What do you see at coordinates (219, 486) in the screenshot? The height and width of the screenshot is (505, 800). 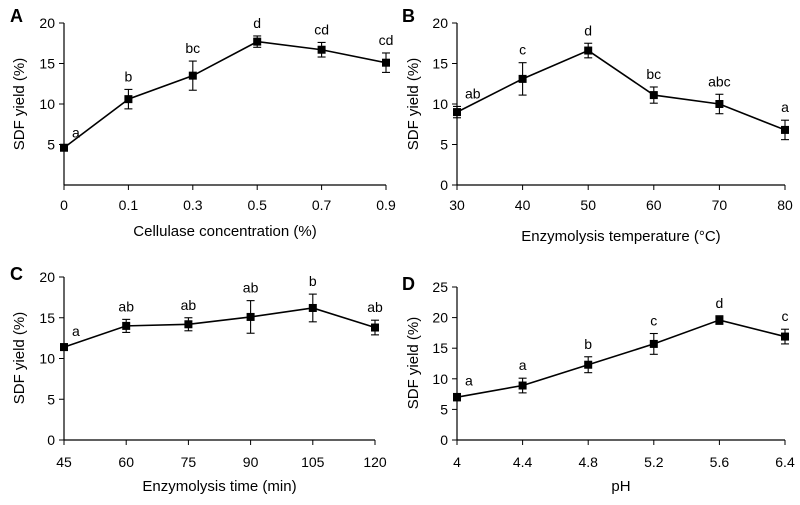 I see `x-axis-title: Enzymolysis time (min)` at bounding box center [219, 486].